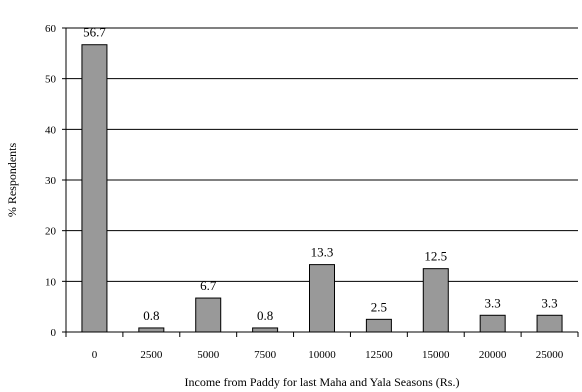 The image size is (582, 392). Describe the element at coordinates (51, 80) in the screenshot. I see `y-tick-label-50: 50` at that location.